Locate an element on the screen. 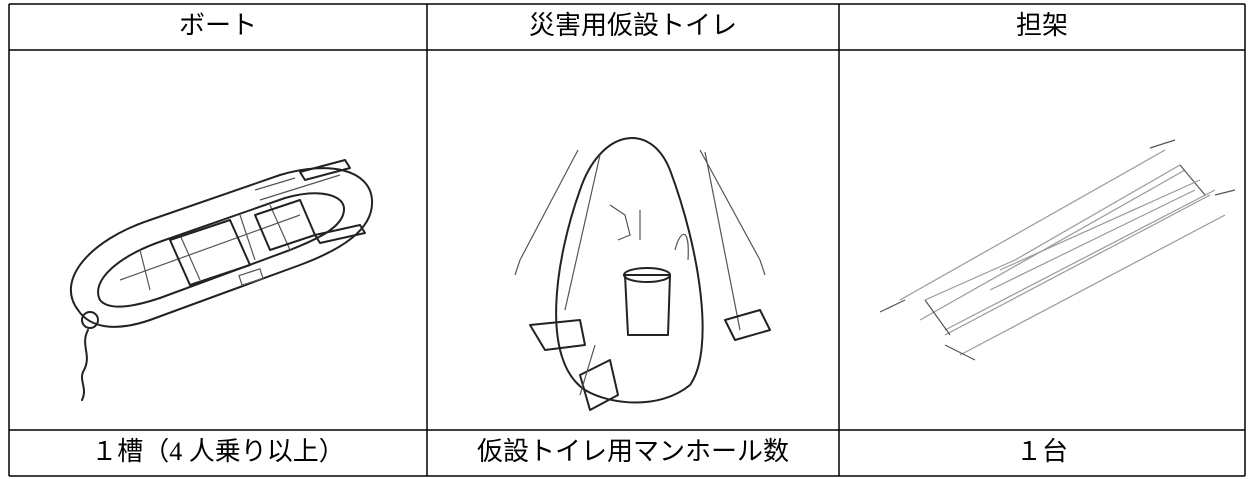  header-cell: 災害用仮設トイレ is located at coordinates (633, 25).